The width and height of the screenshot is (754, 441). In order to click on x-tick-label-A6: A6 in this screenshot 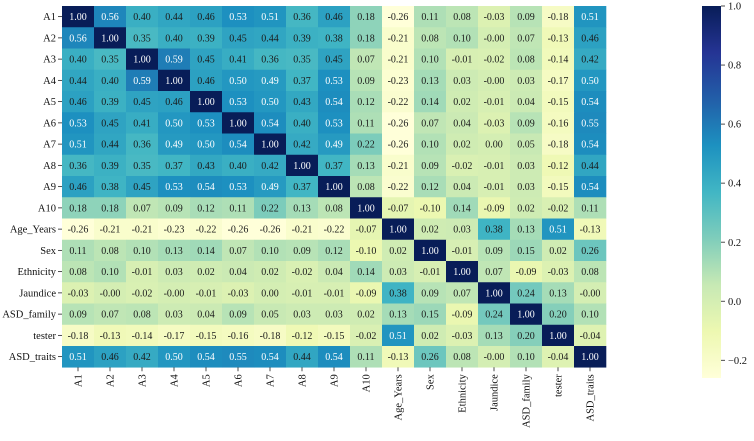, I will do `click(239, 380)`.